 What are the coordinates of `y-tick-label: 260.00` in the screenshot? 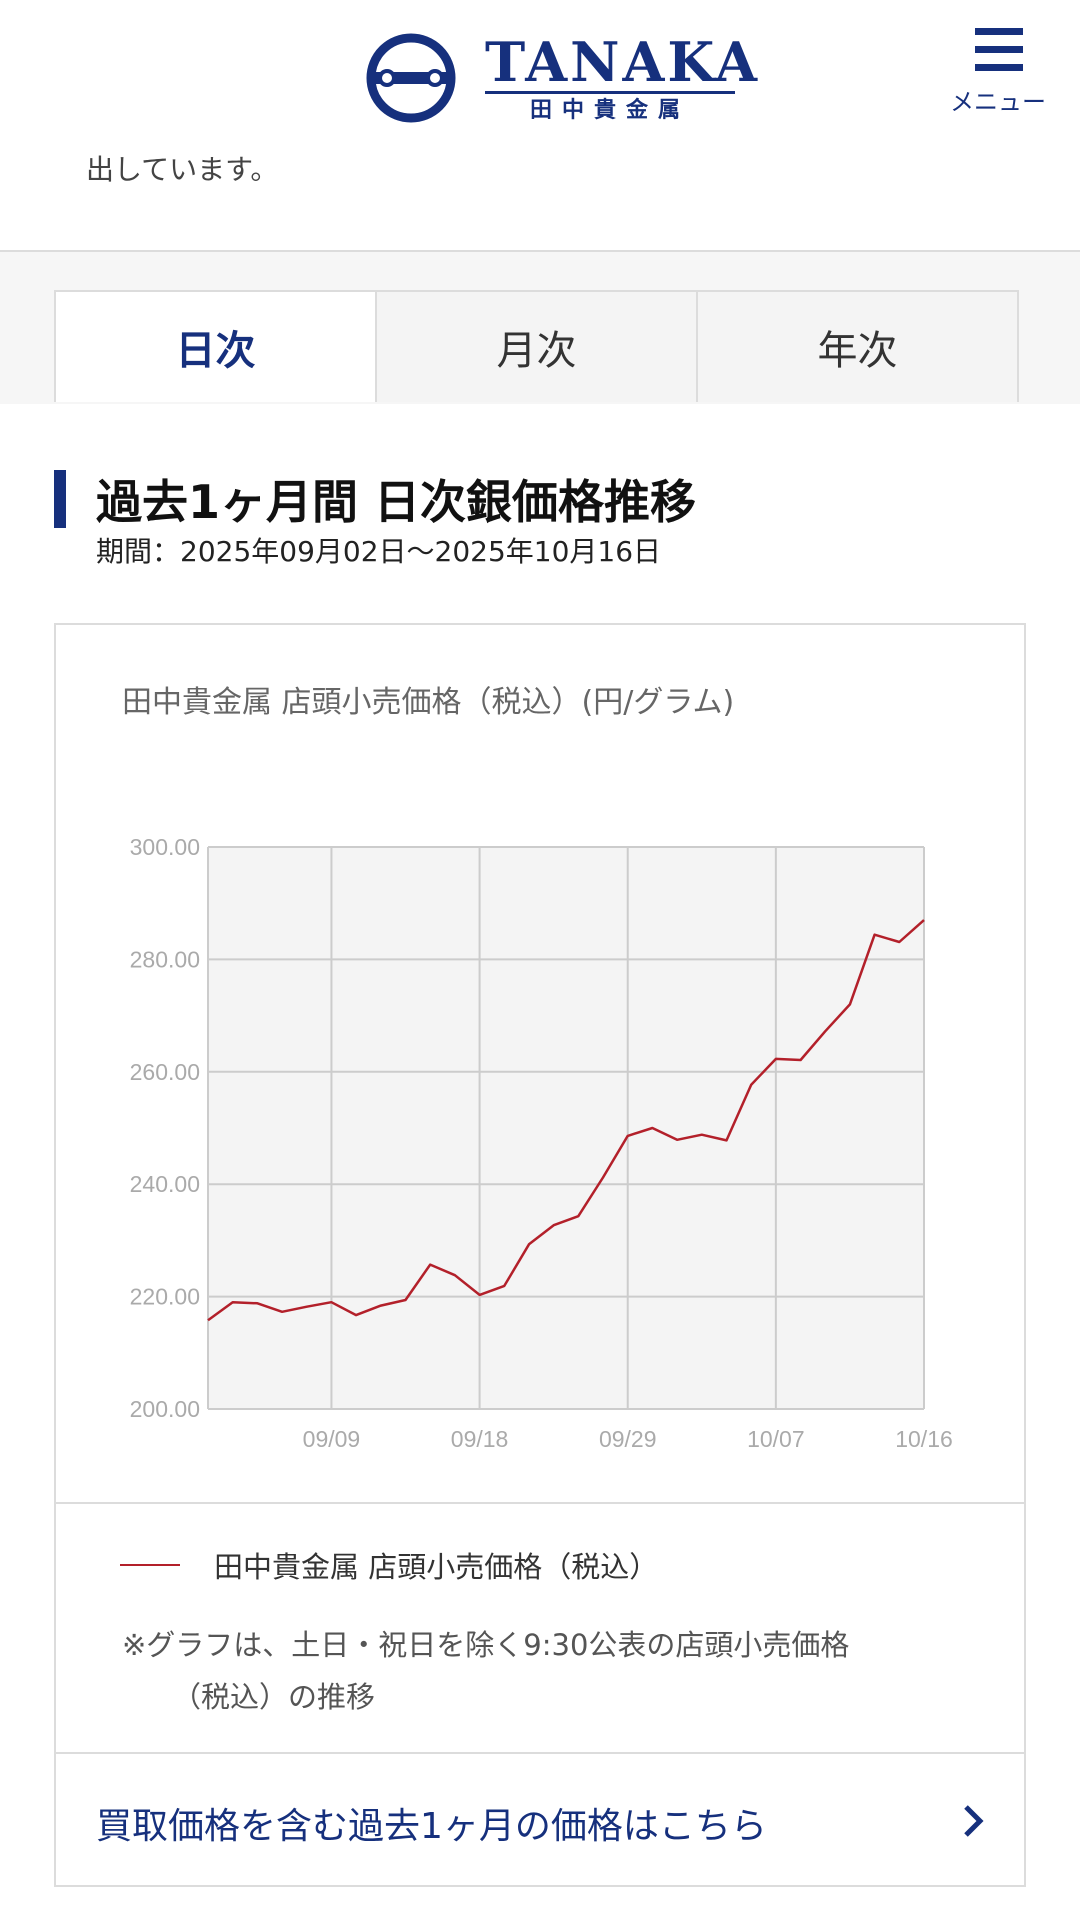 It's located at (165, 1072).